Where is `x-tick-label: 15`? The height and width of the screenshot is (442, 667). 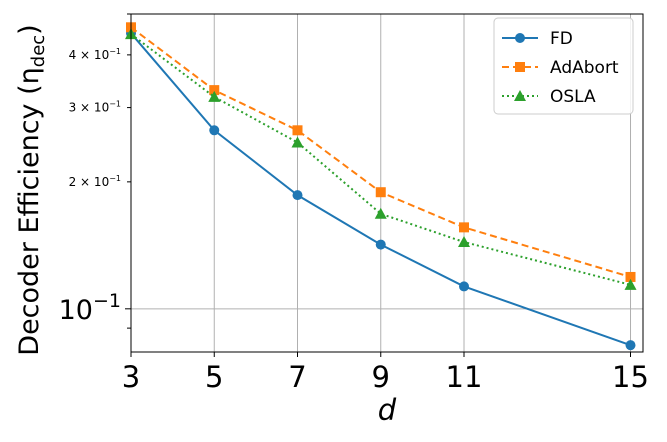
x-tick-label: 15 is located at coordinates (630, 377).